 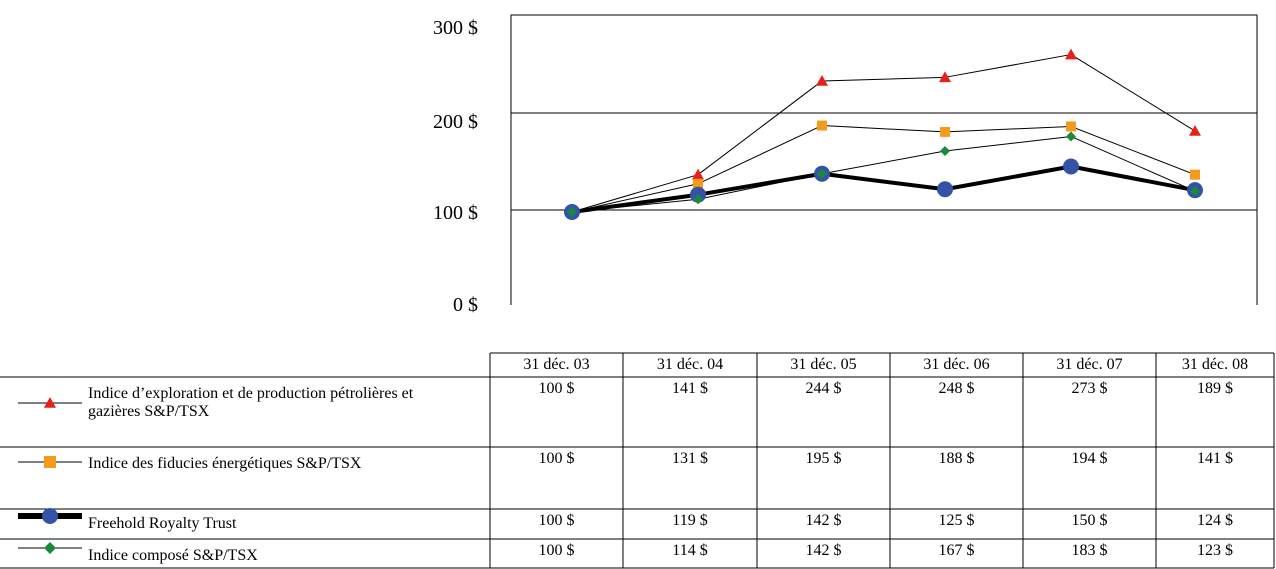 What do you see at coordinates (225, 463) in the screenshot?
I see `series-label-fiducies: Indice des fiducies énergétiques S&P/TSX` at bounding box center [225, 463].